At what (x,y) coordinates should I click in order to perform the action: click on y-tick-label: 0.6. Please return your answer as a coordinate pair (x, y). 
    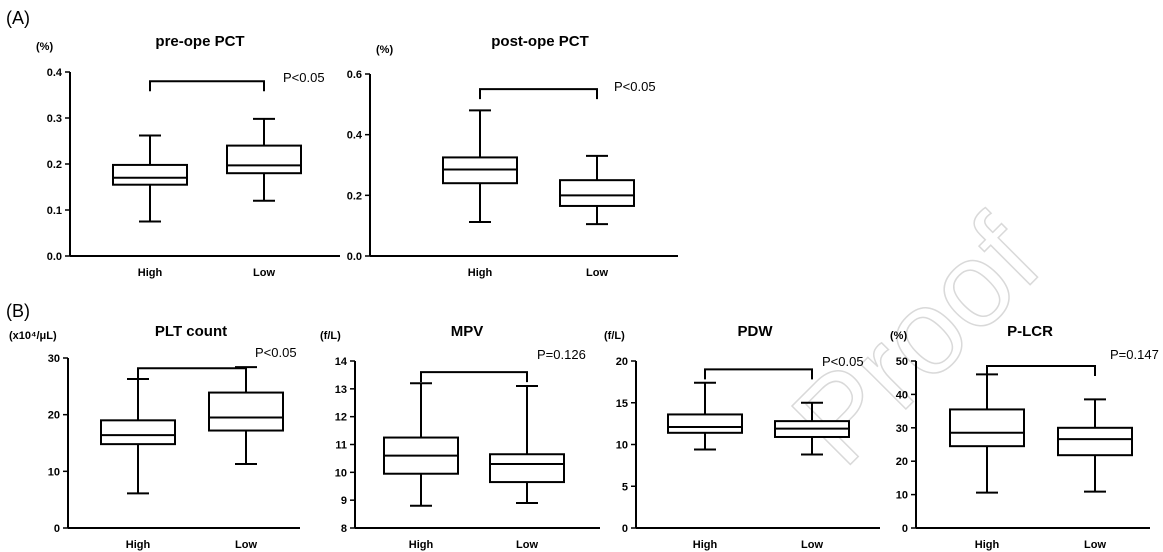
    Looking at the image, I should click on (354, 75).